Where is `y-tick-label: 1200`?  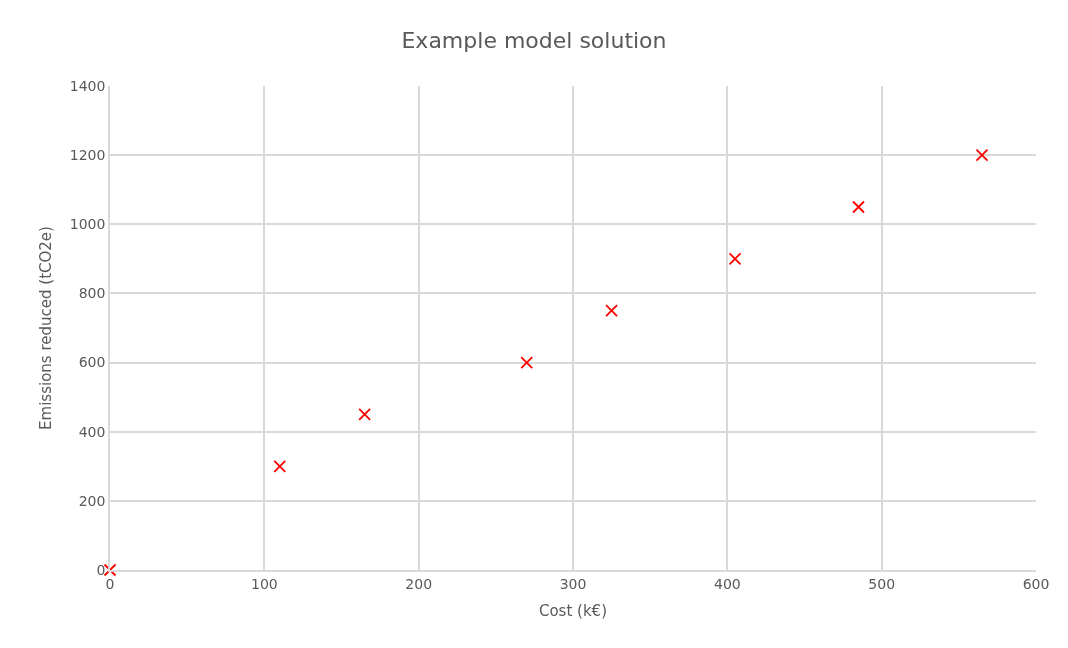 y-tick-label: 1200 is located at coordinates (87, 155).